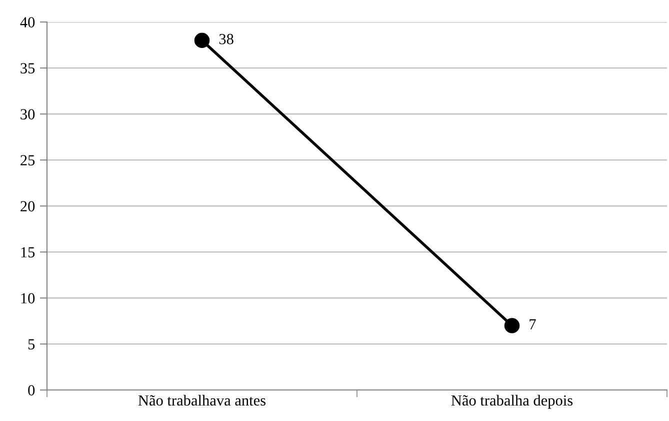 The image size is (669, 421). What do you see at coordinates (27, 160) in the screenshot?
I see `y-tick-label: 25` at bounding box center [27, 160].